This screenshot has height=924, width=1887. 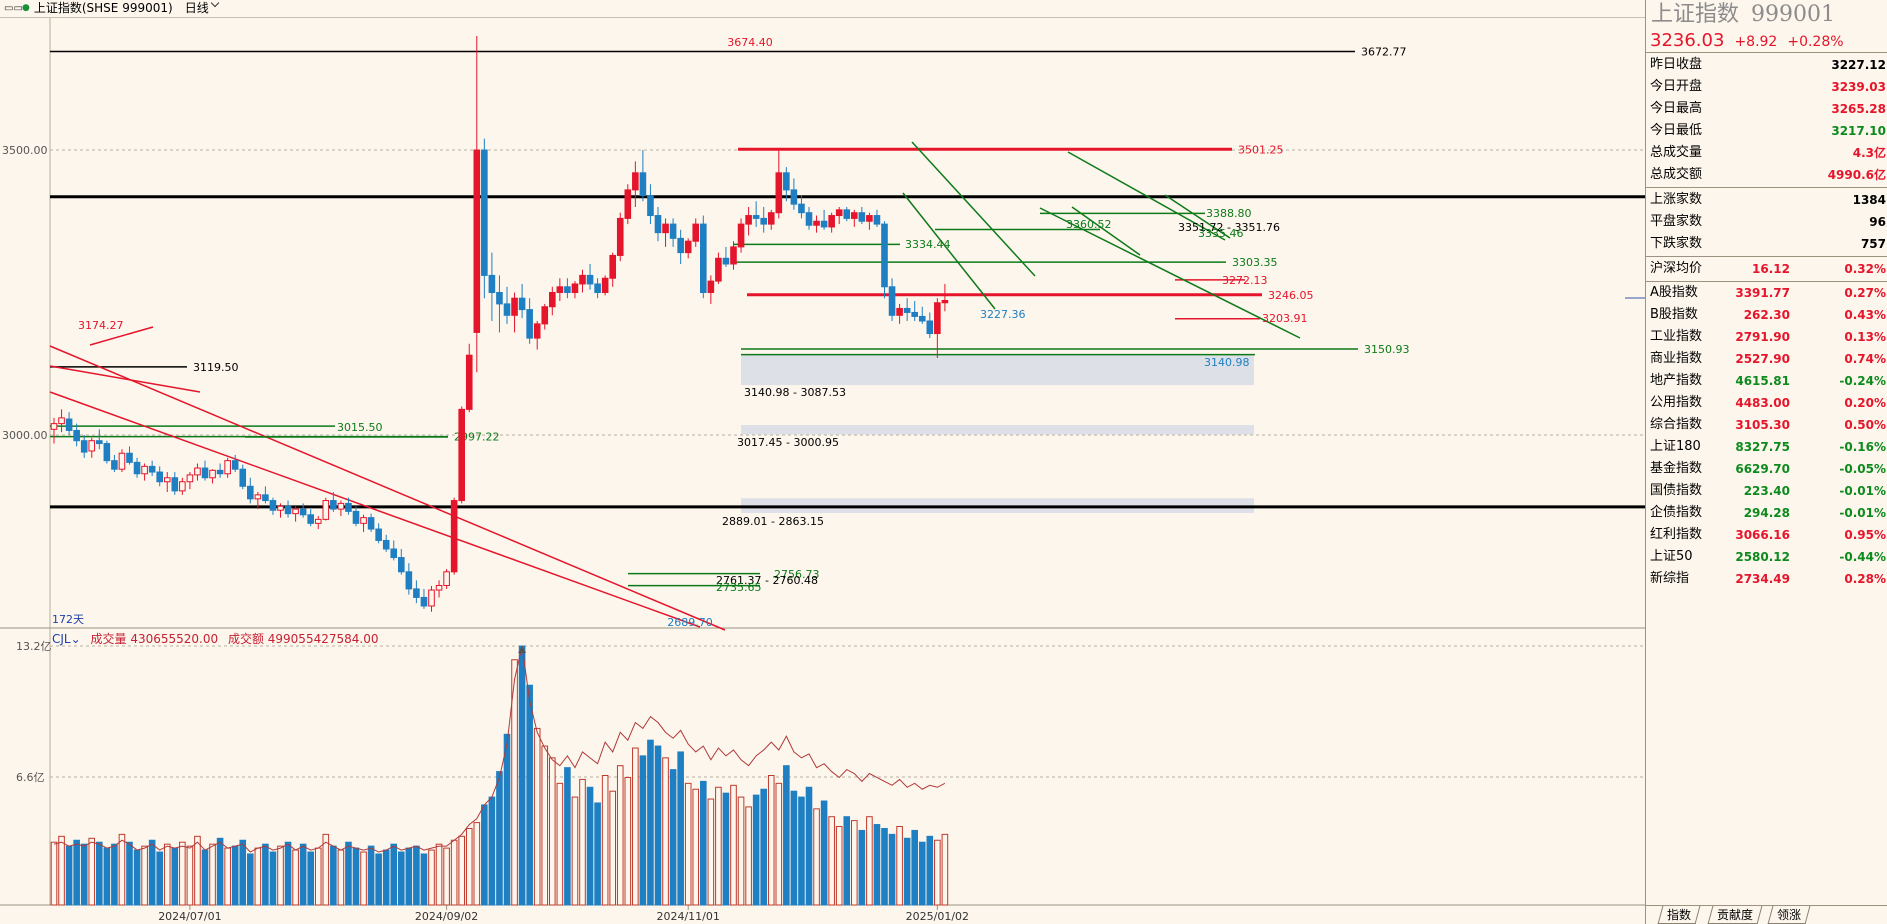 I want to click on quote-stat-row: 总成交额 4990.6亿, so click(x=1766, y=175).